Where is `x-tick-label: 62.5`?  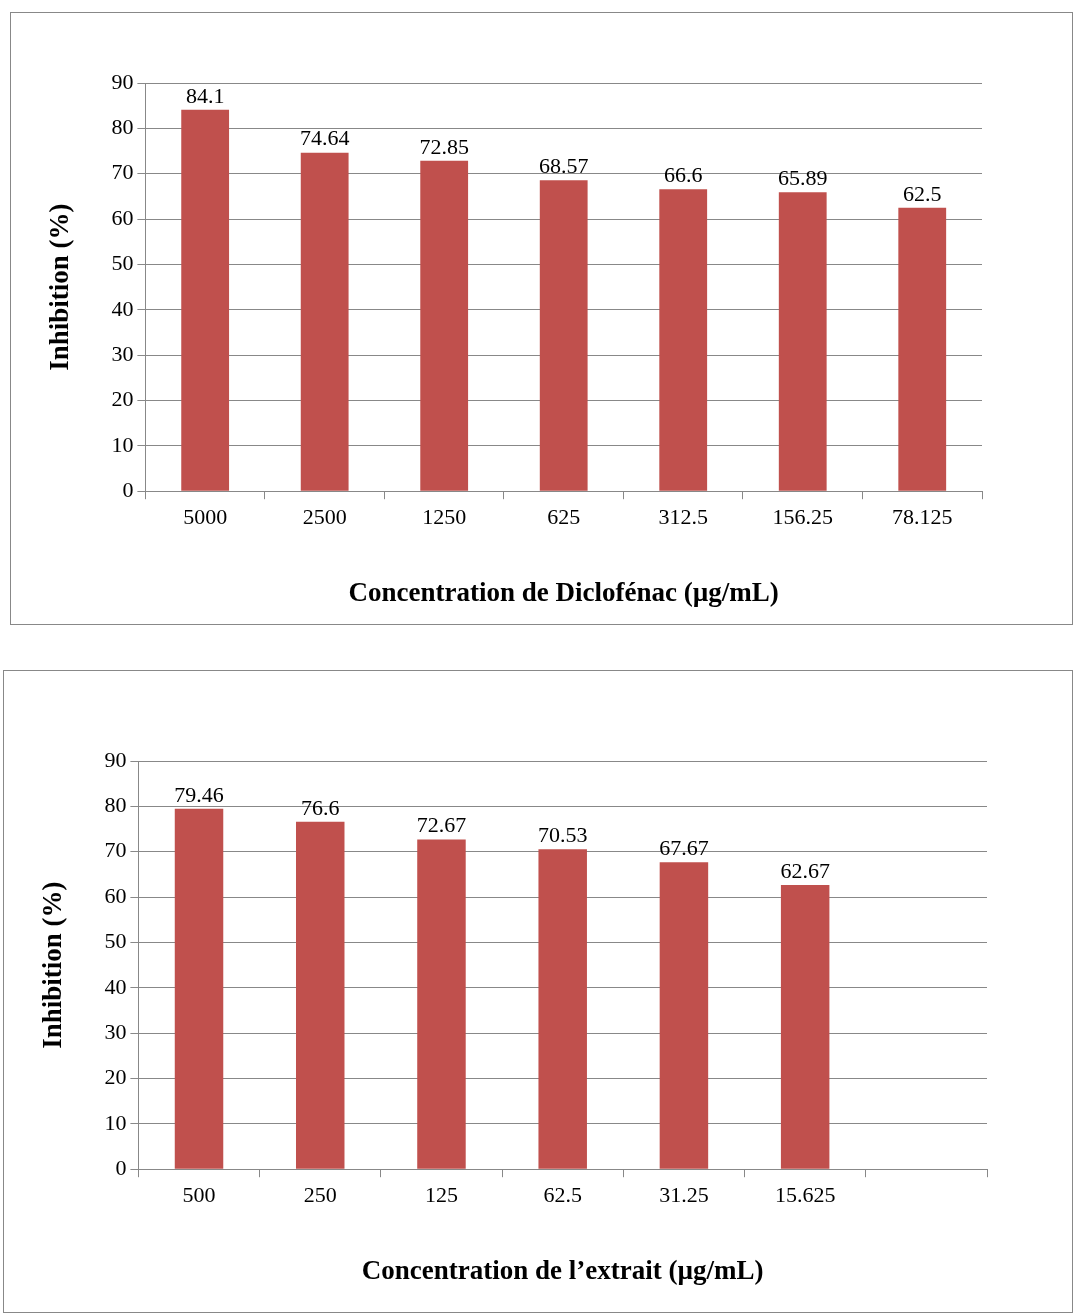
x-tick-label: 62.5 is located at coordinates (562, 1195).